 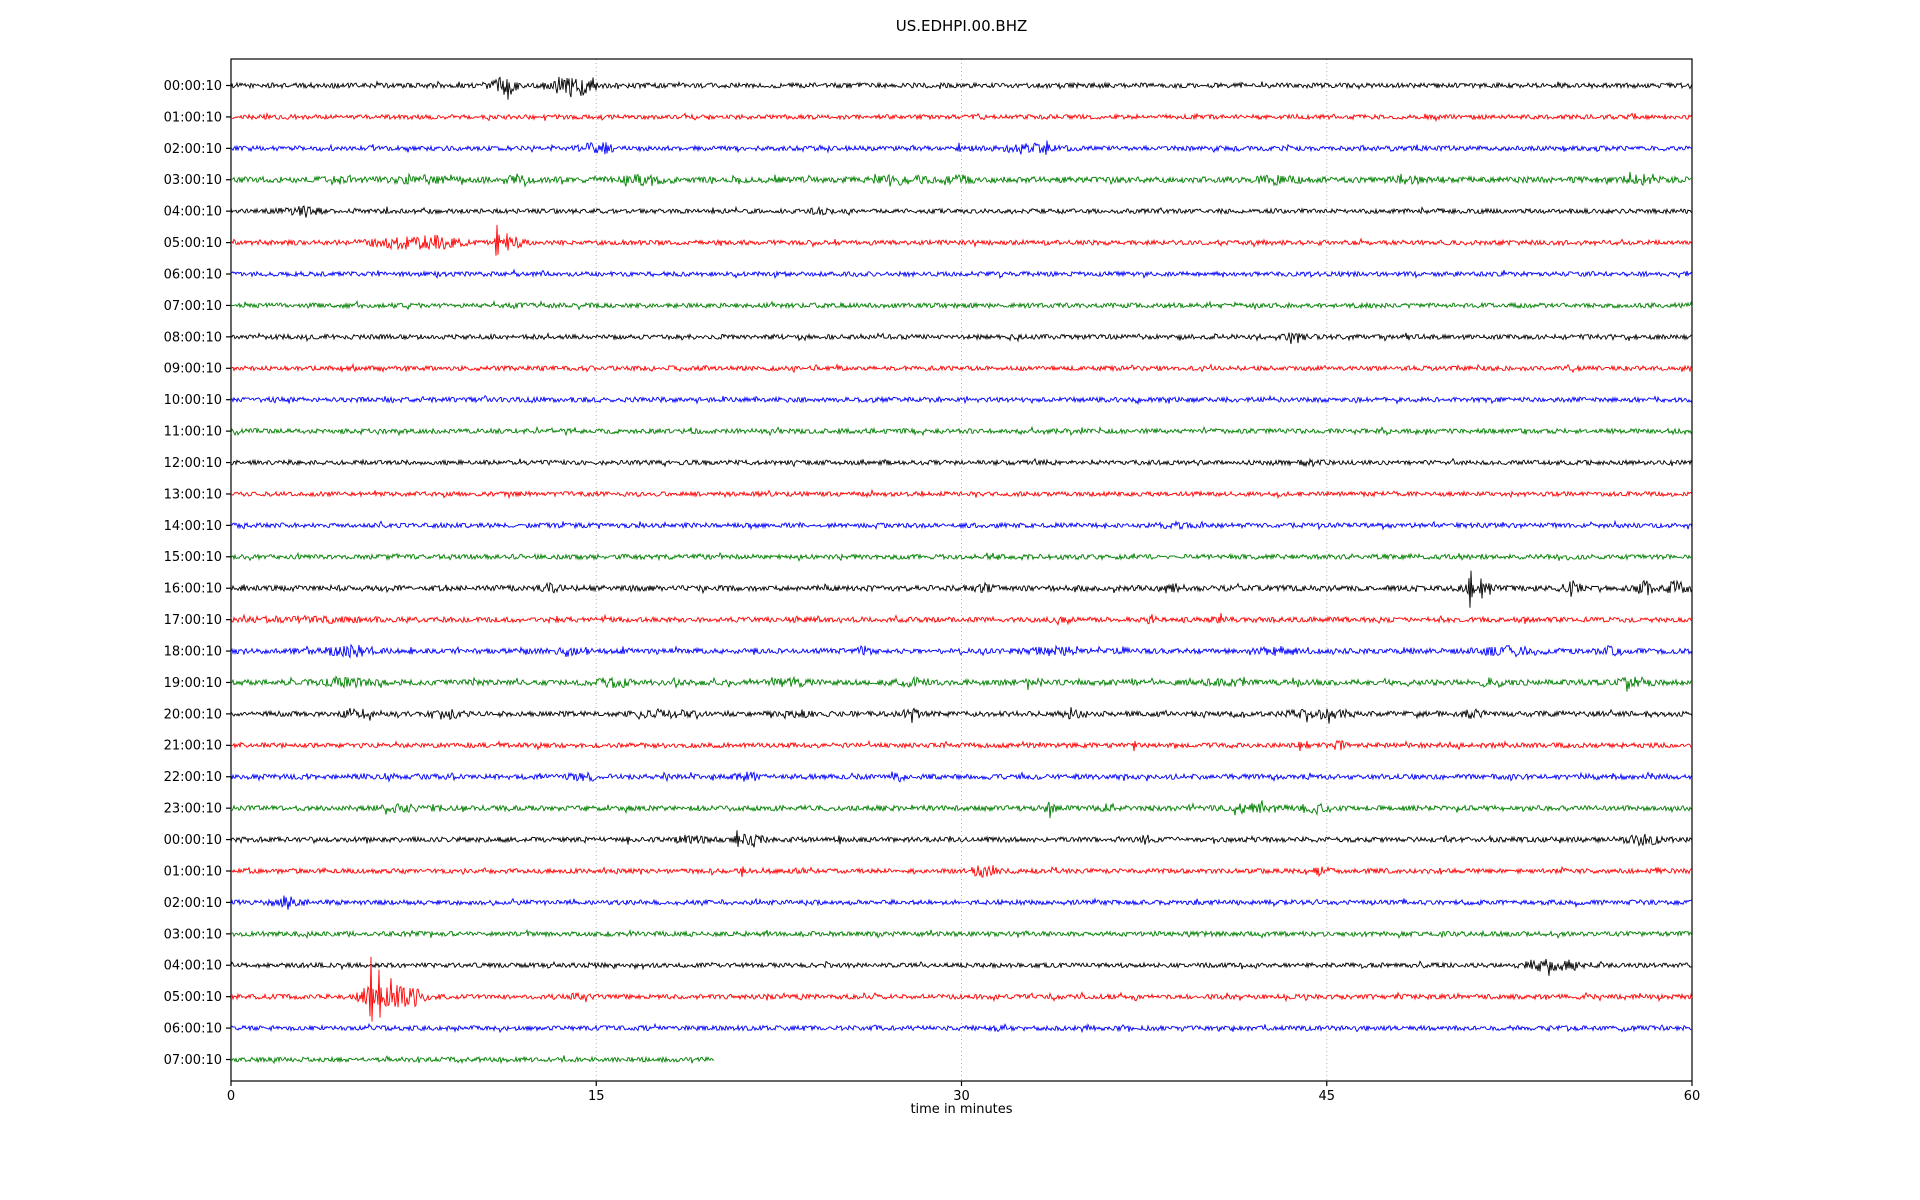 I want to click on trace-row-31-07:00:10, so click(x=472, y=1060).